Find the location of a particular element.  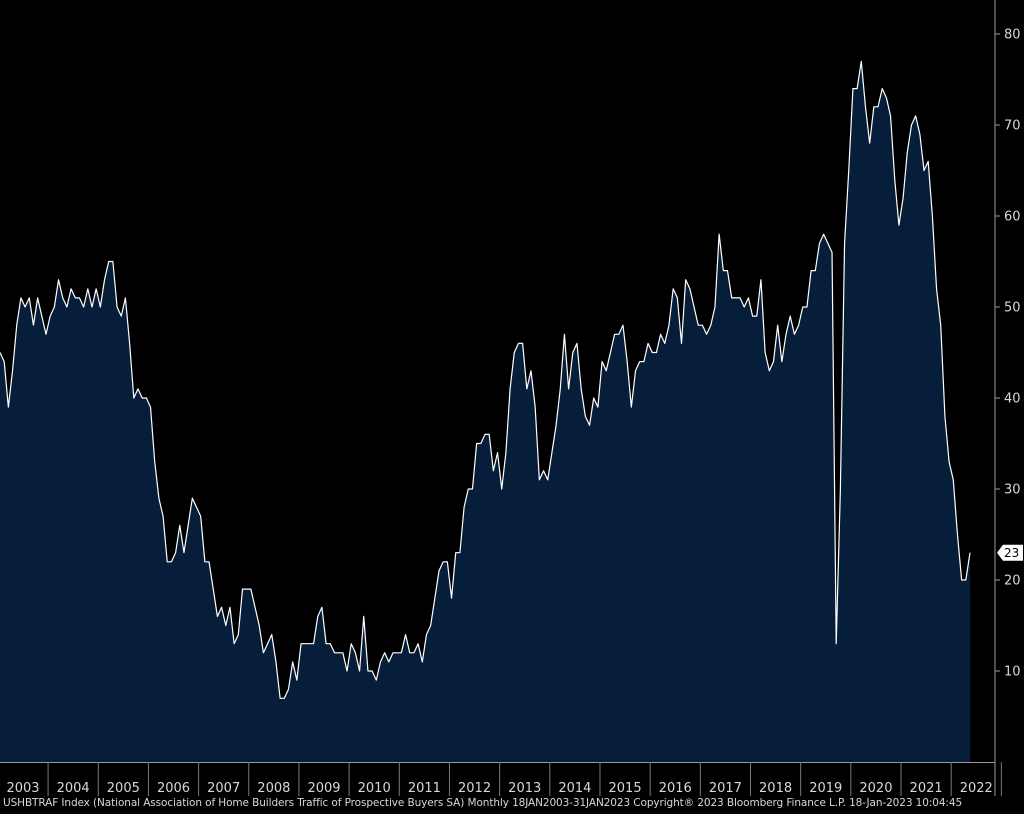

x-tick-label: 2015 is located at coordinates (625, 788).